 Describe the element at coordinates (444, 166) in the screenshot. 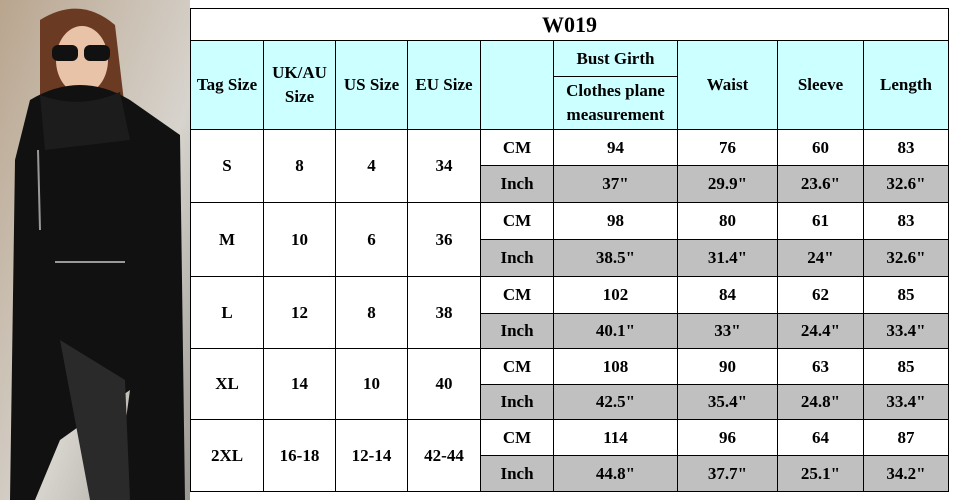

I see `table-cell: 34` at that location.